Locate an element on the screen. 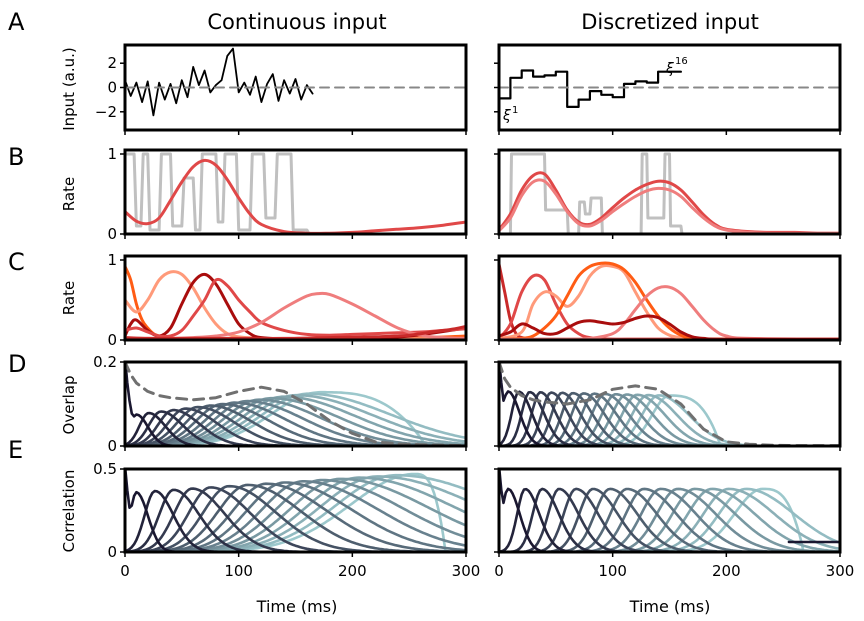 This screenshot has width=864, height=621. panel-A-cont: −2 0 2 is located at coordinates (281, 89).